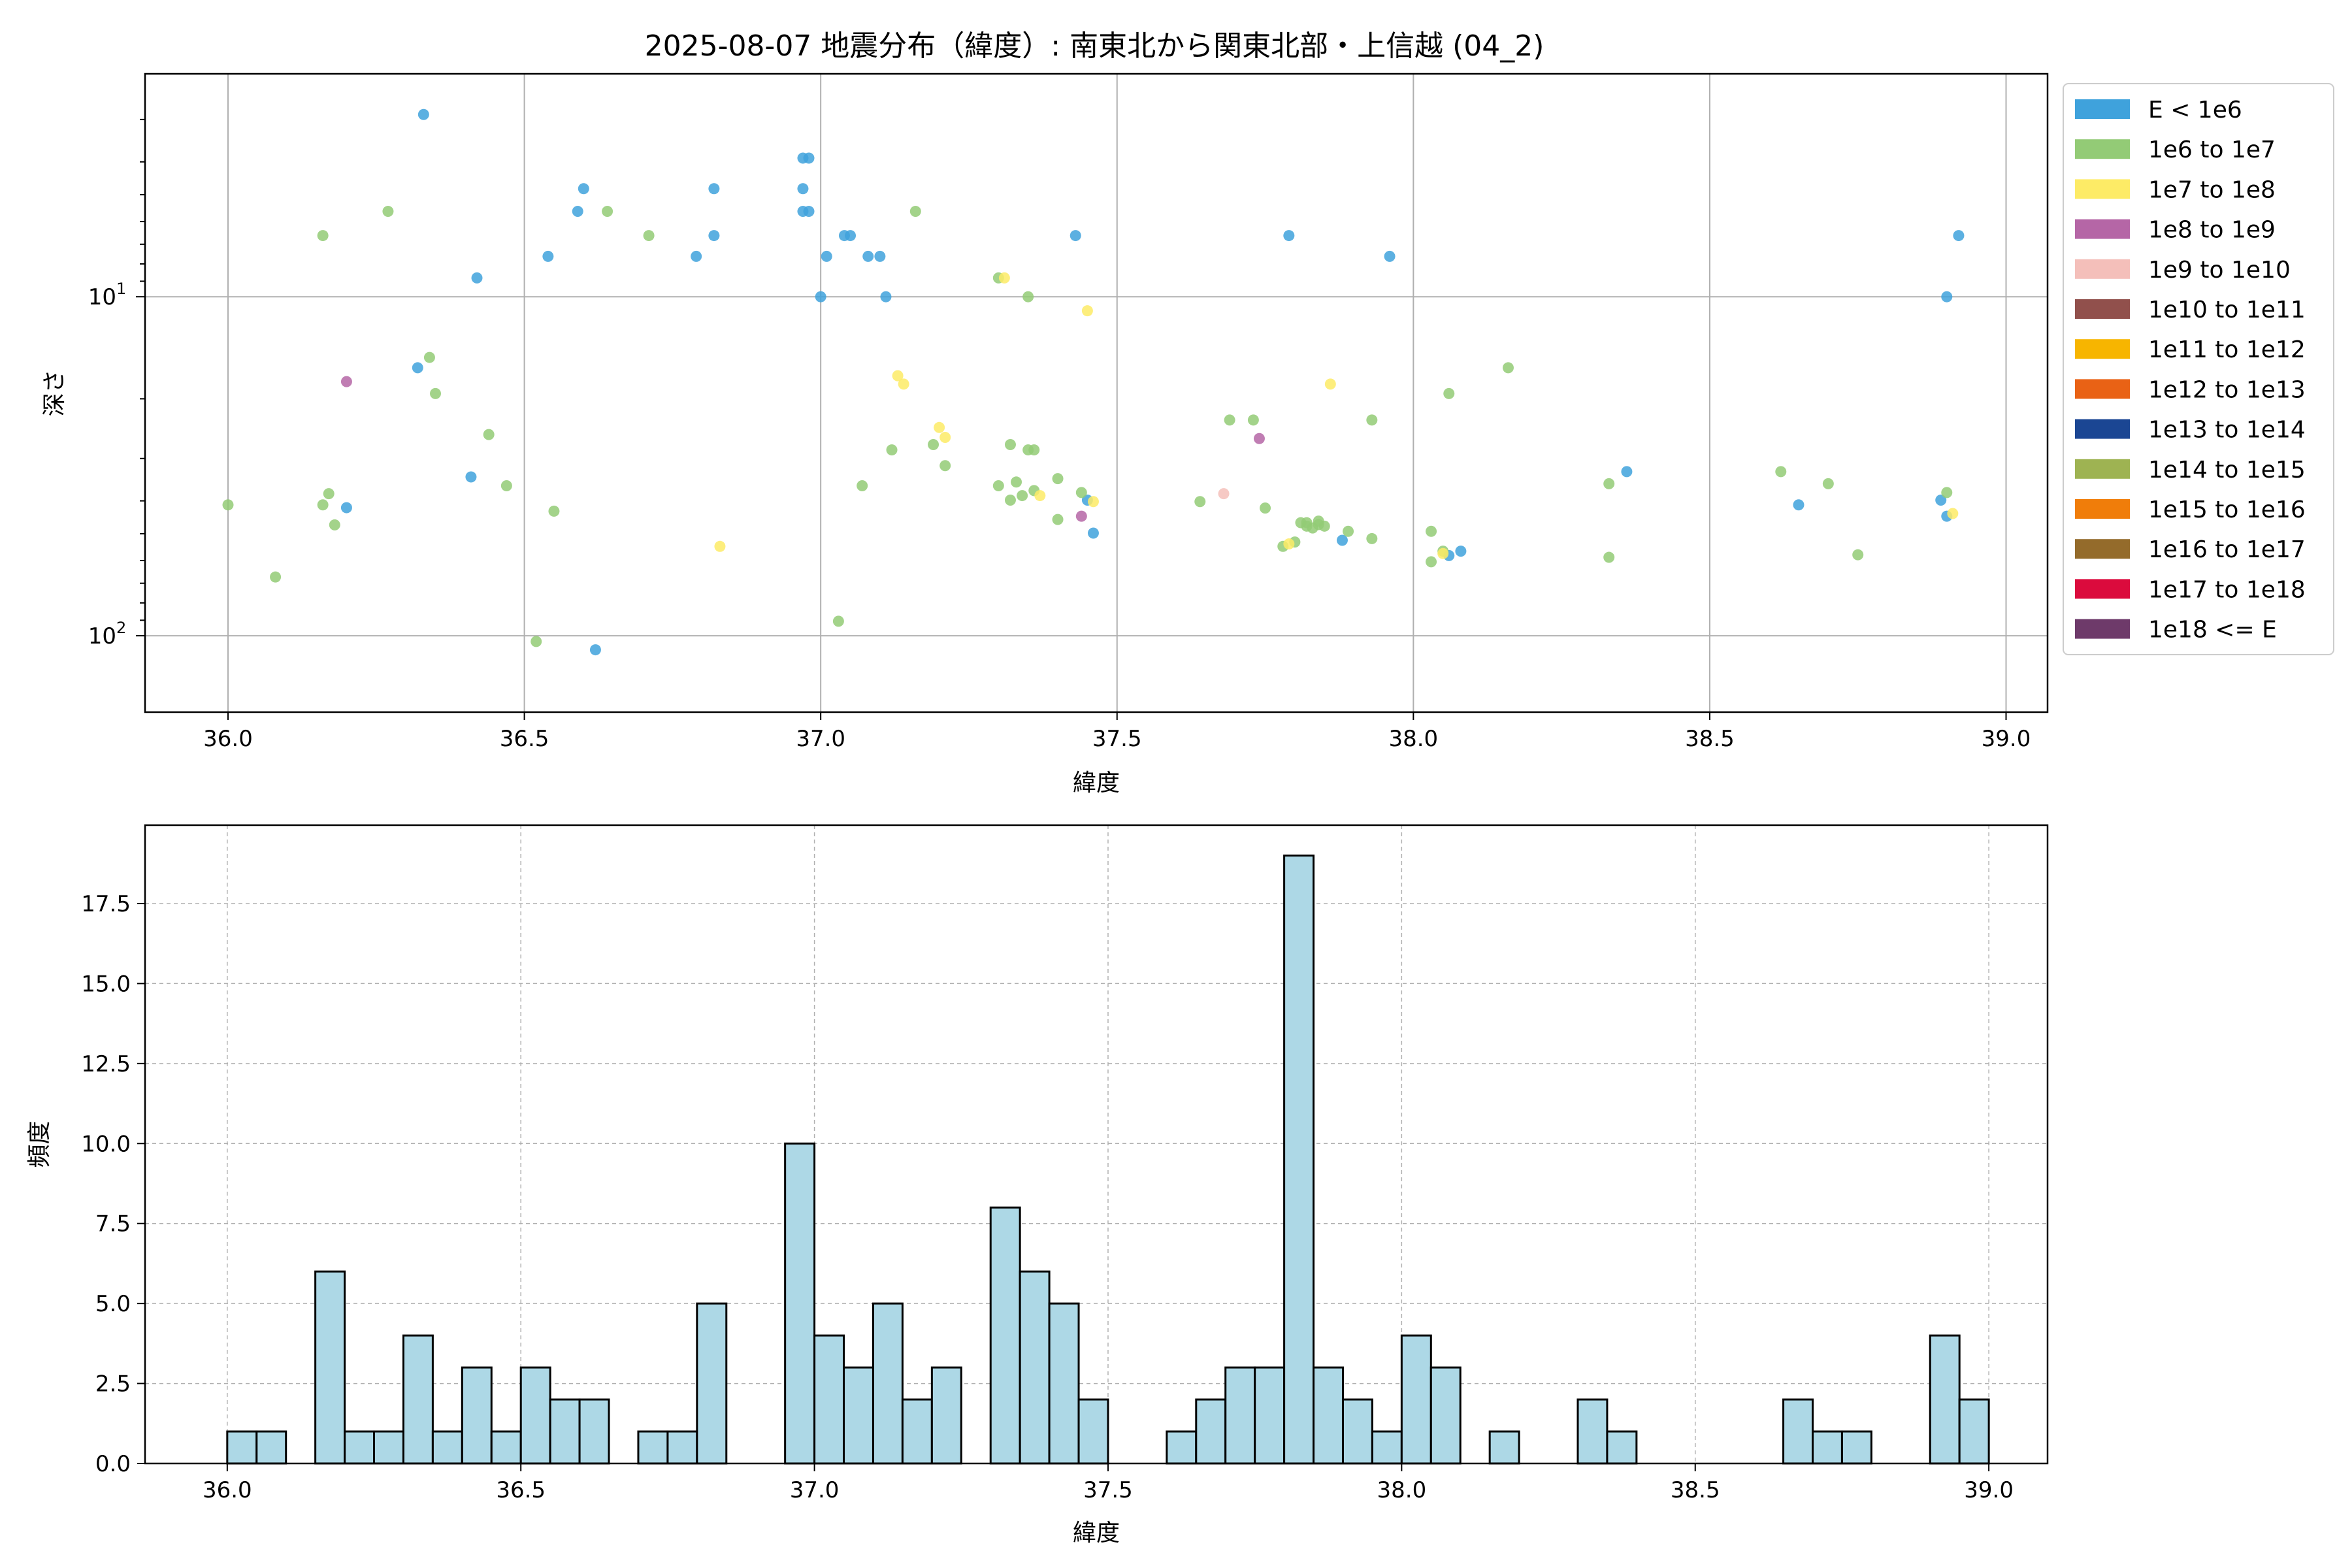  What do you see at coordinates (1695, 1490) in the screenshot?
I see `x-tick-label: 38.5` at bounding box center [1695, 1490].